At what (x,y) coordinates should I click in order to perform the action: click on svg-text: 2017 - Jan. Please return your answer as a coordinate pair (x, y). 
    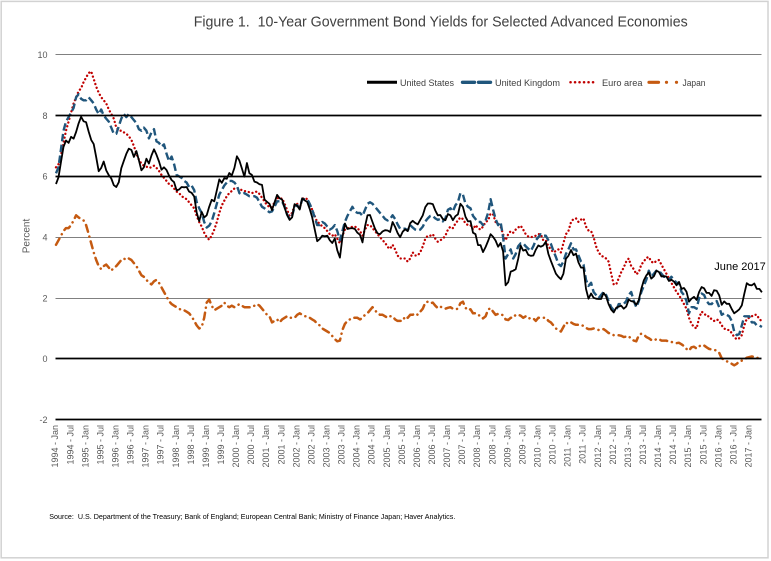
    Looking at the image, I should click on (749, 446).